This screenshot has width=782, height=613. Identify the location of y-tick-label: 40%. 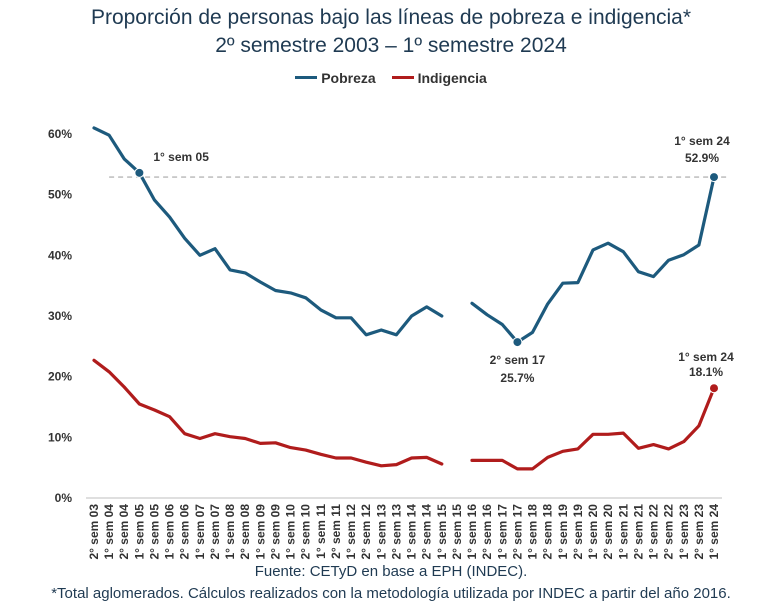
(60, 255).